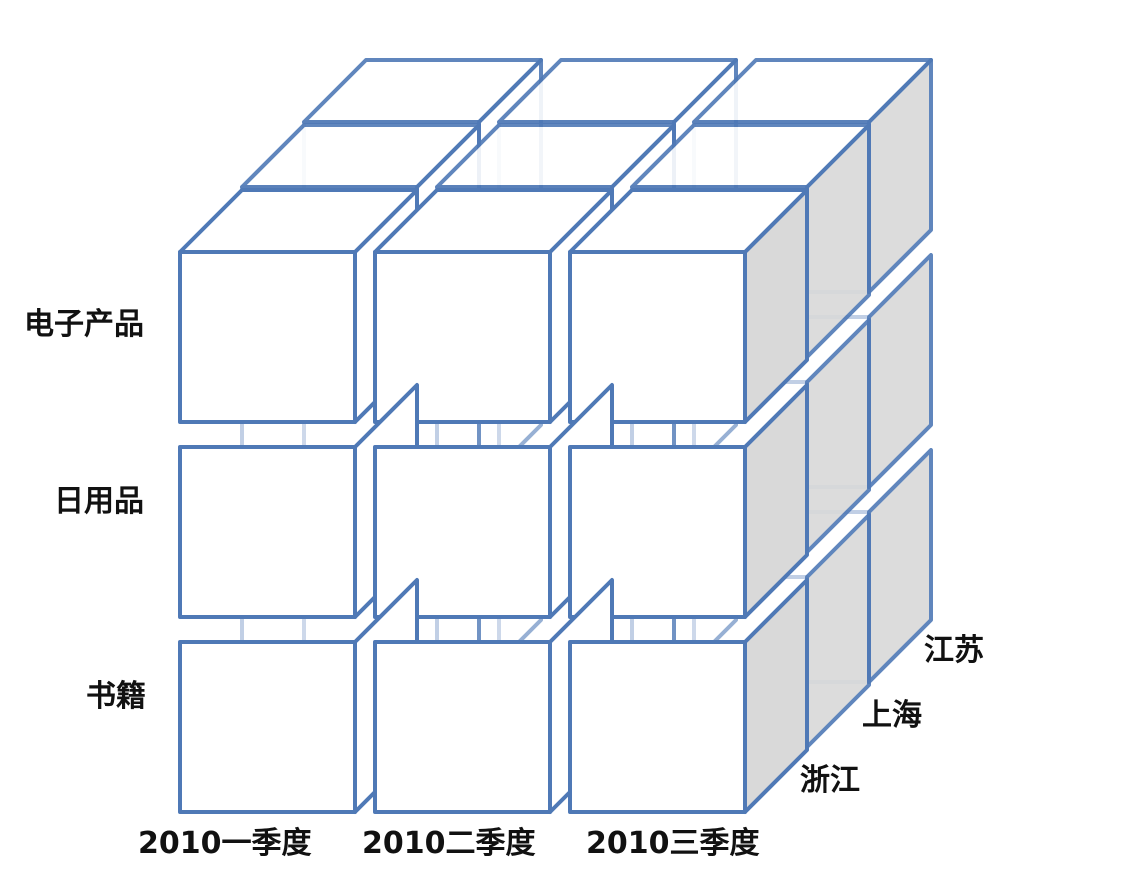  I want to click on depth-label-zhejiang: 浙江, so click(830, 780).